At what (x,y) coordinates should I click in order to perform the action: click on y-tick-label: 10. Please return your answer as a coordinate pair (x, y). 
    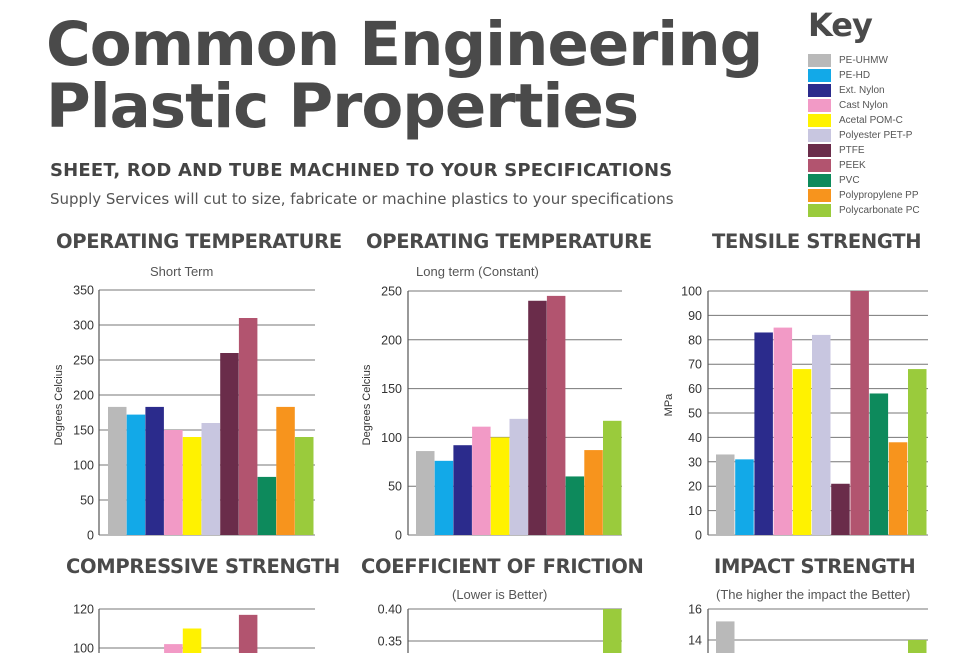
    Looking at the image, I should click on (695, 511).